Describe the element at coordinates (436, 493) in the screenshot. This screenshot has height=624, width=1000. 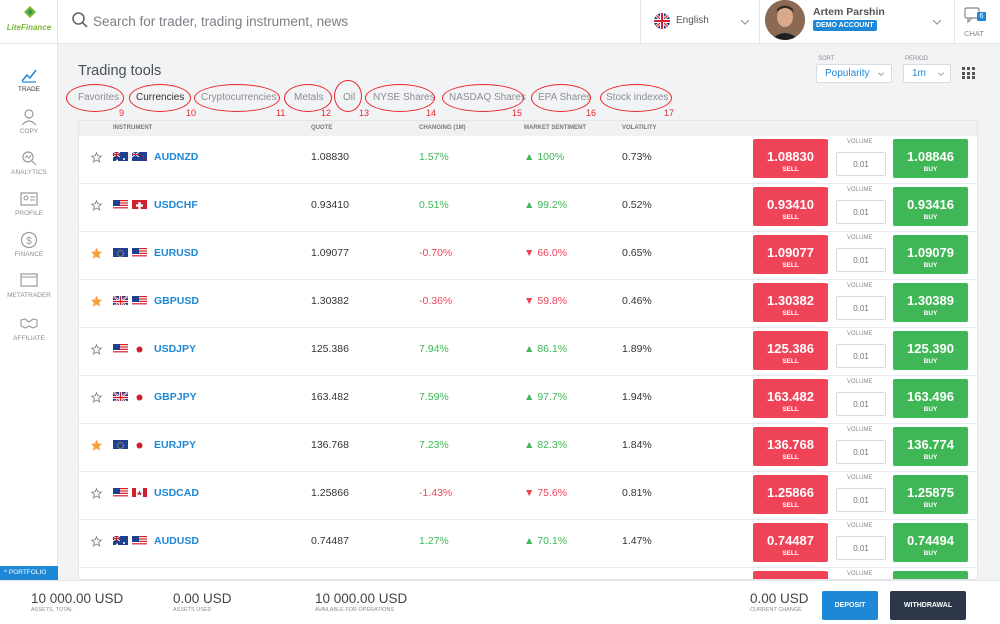
I see `change-value: -1.43%` at that location.